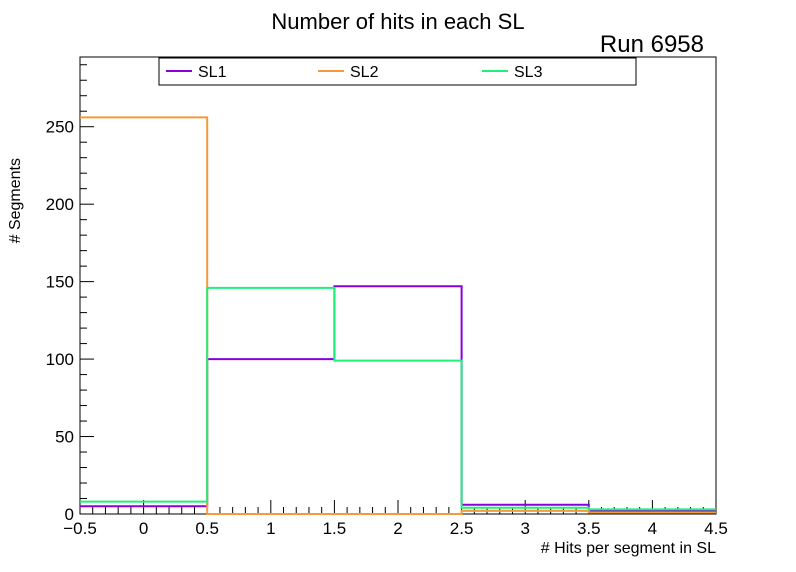 The width and height of the screenshot is (796, 572). Describe the element at coordinates (60, 204) in the screenshot. I see `y-tick-label: 200` at that location.